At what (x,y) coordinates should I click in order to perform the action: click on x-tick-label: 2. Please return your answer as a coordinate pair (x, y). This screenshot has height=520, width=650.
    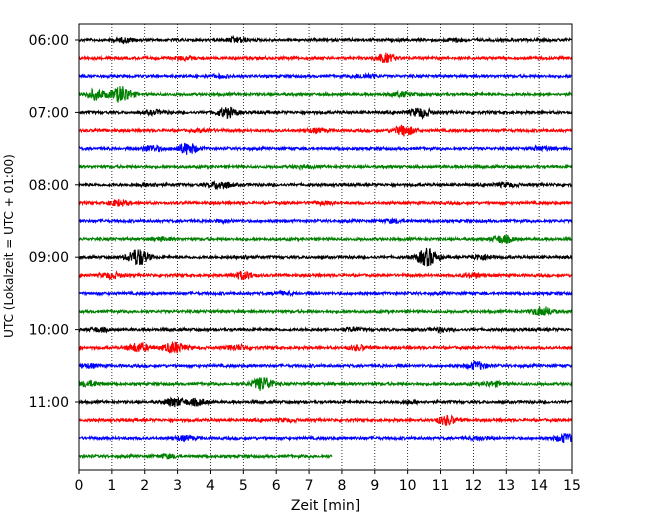
    Looking at the image, I should click on (144, 486).